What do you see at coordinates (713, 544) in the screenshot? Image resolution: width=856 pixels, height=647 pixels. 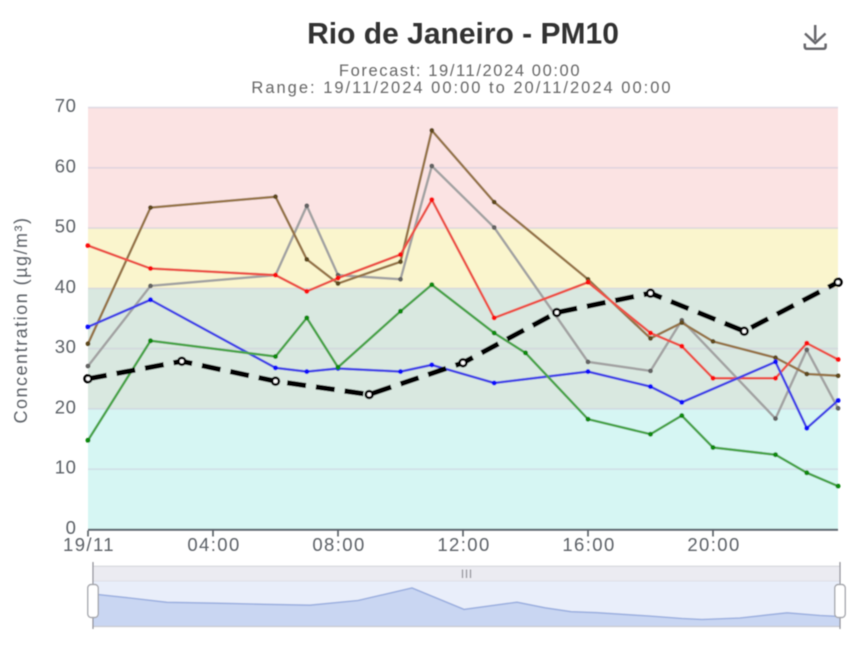 I see `svg-text: 20:00` at bounding box center [713, 544].